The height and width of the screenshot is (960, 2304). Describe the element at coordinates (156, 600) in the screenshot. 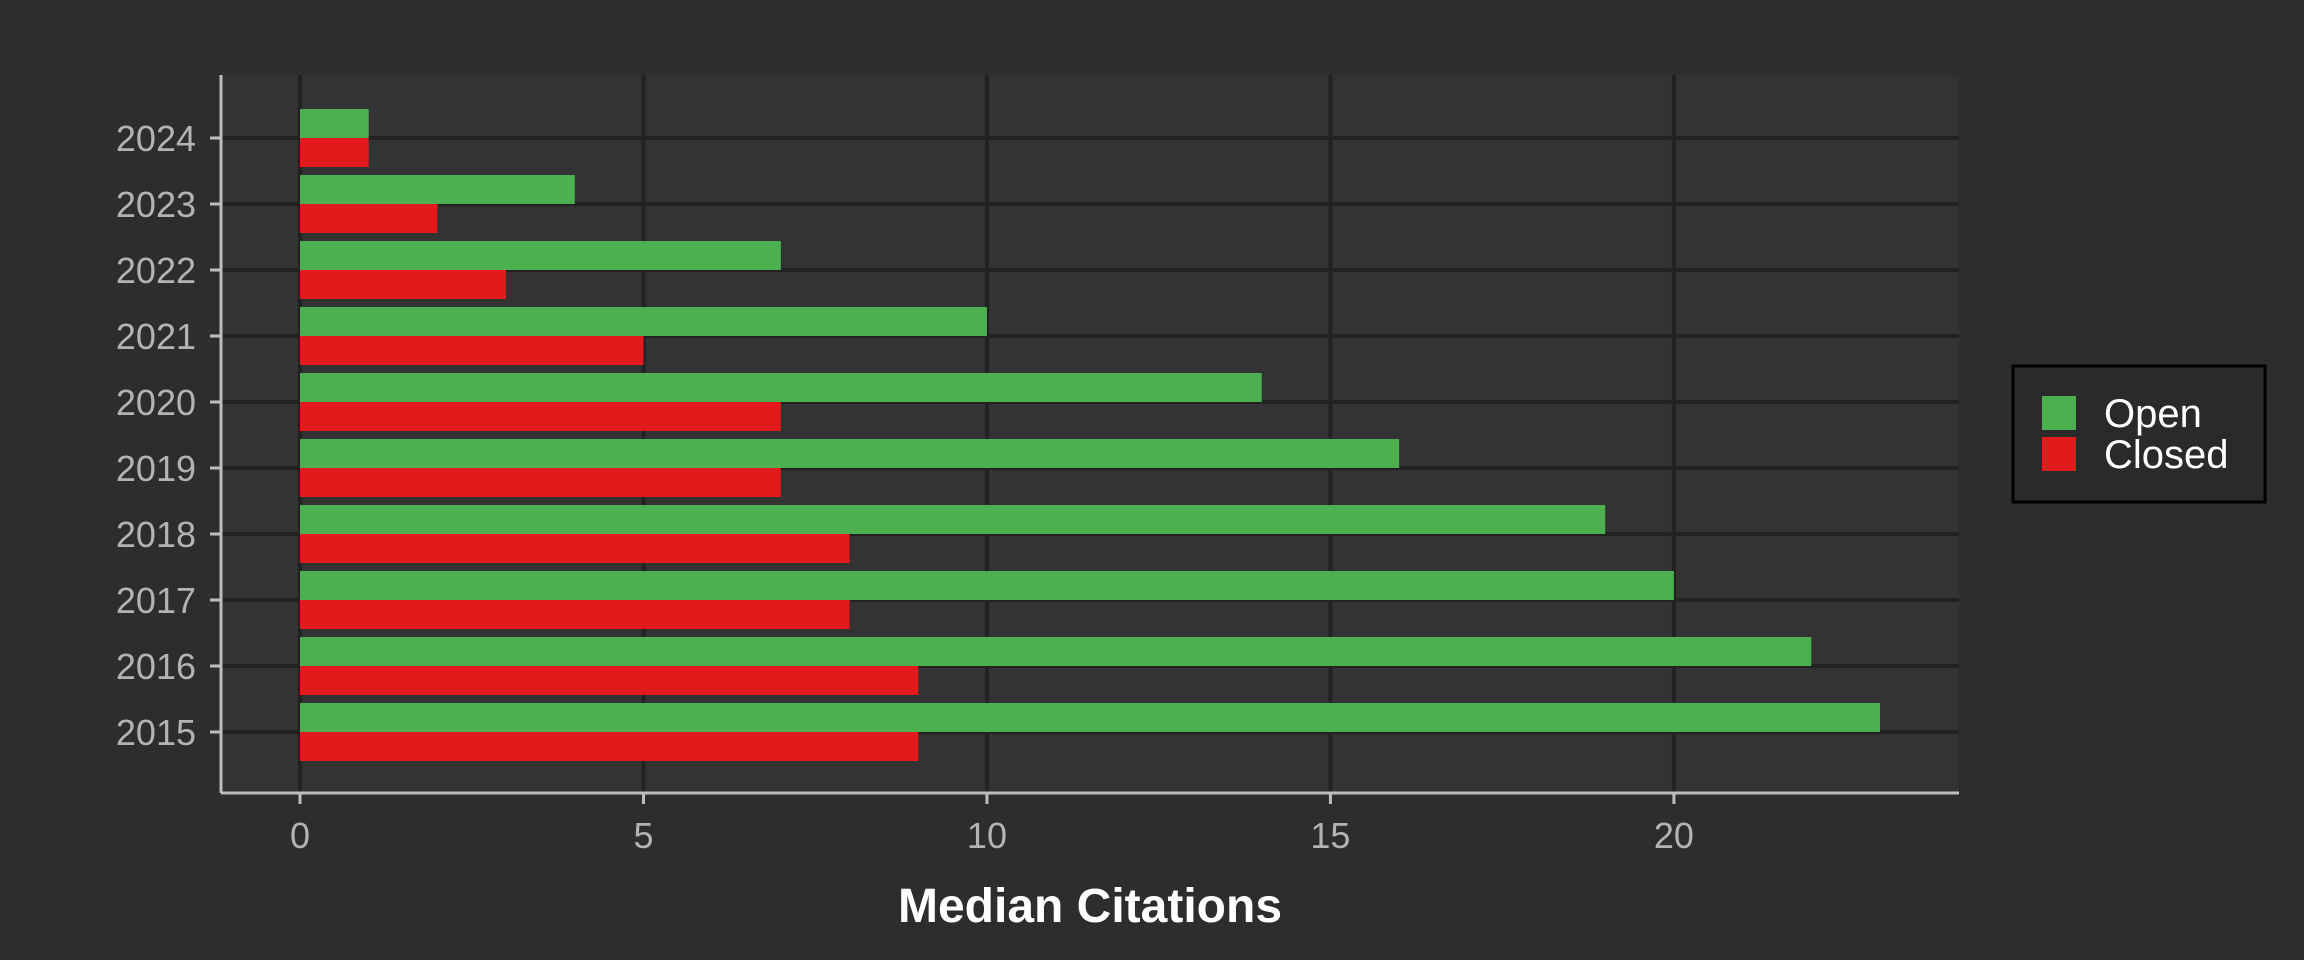

I see `y-tick-label: 2017` at that location.